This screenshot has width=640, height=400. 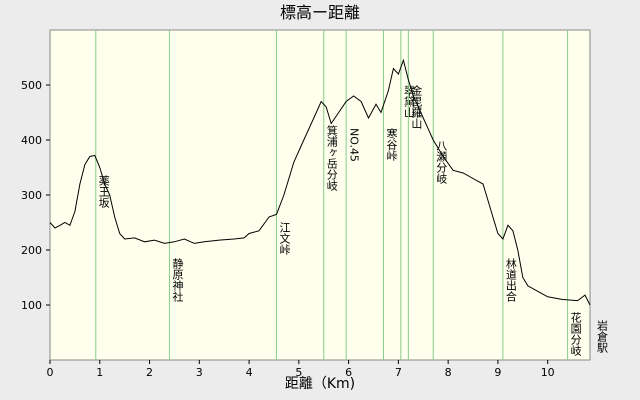 I want to click on y-tick-label: 100, so click(x=31, y=305).